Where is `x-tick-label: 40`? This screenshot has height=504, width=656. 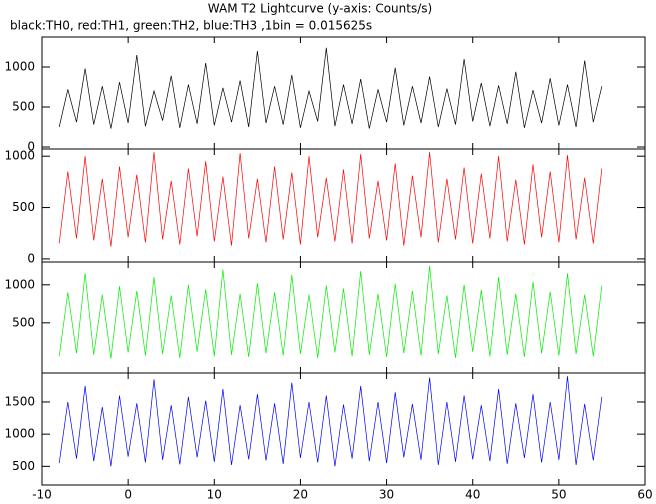 x-tick-label: 40 is located at coordinates (472, 495).